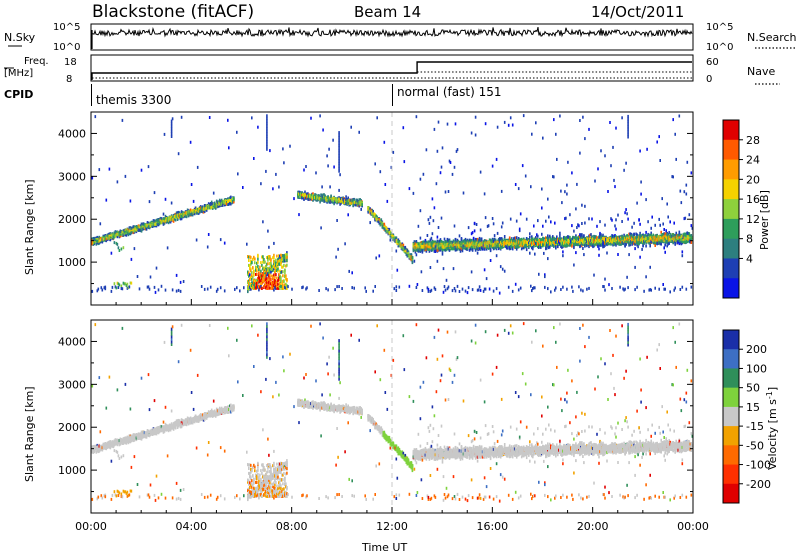 Image resolution: width=800 pixels, height=558 pixels. What do you see at coordinates (392, 31) in the screenshot?
I see `nsky-line` at bounding box center [392, 31].